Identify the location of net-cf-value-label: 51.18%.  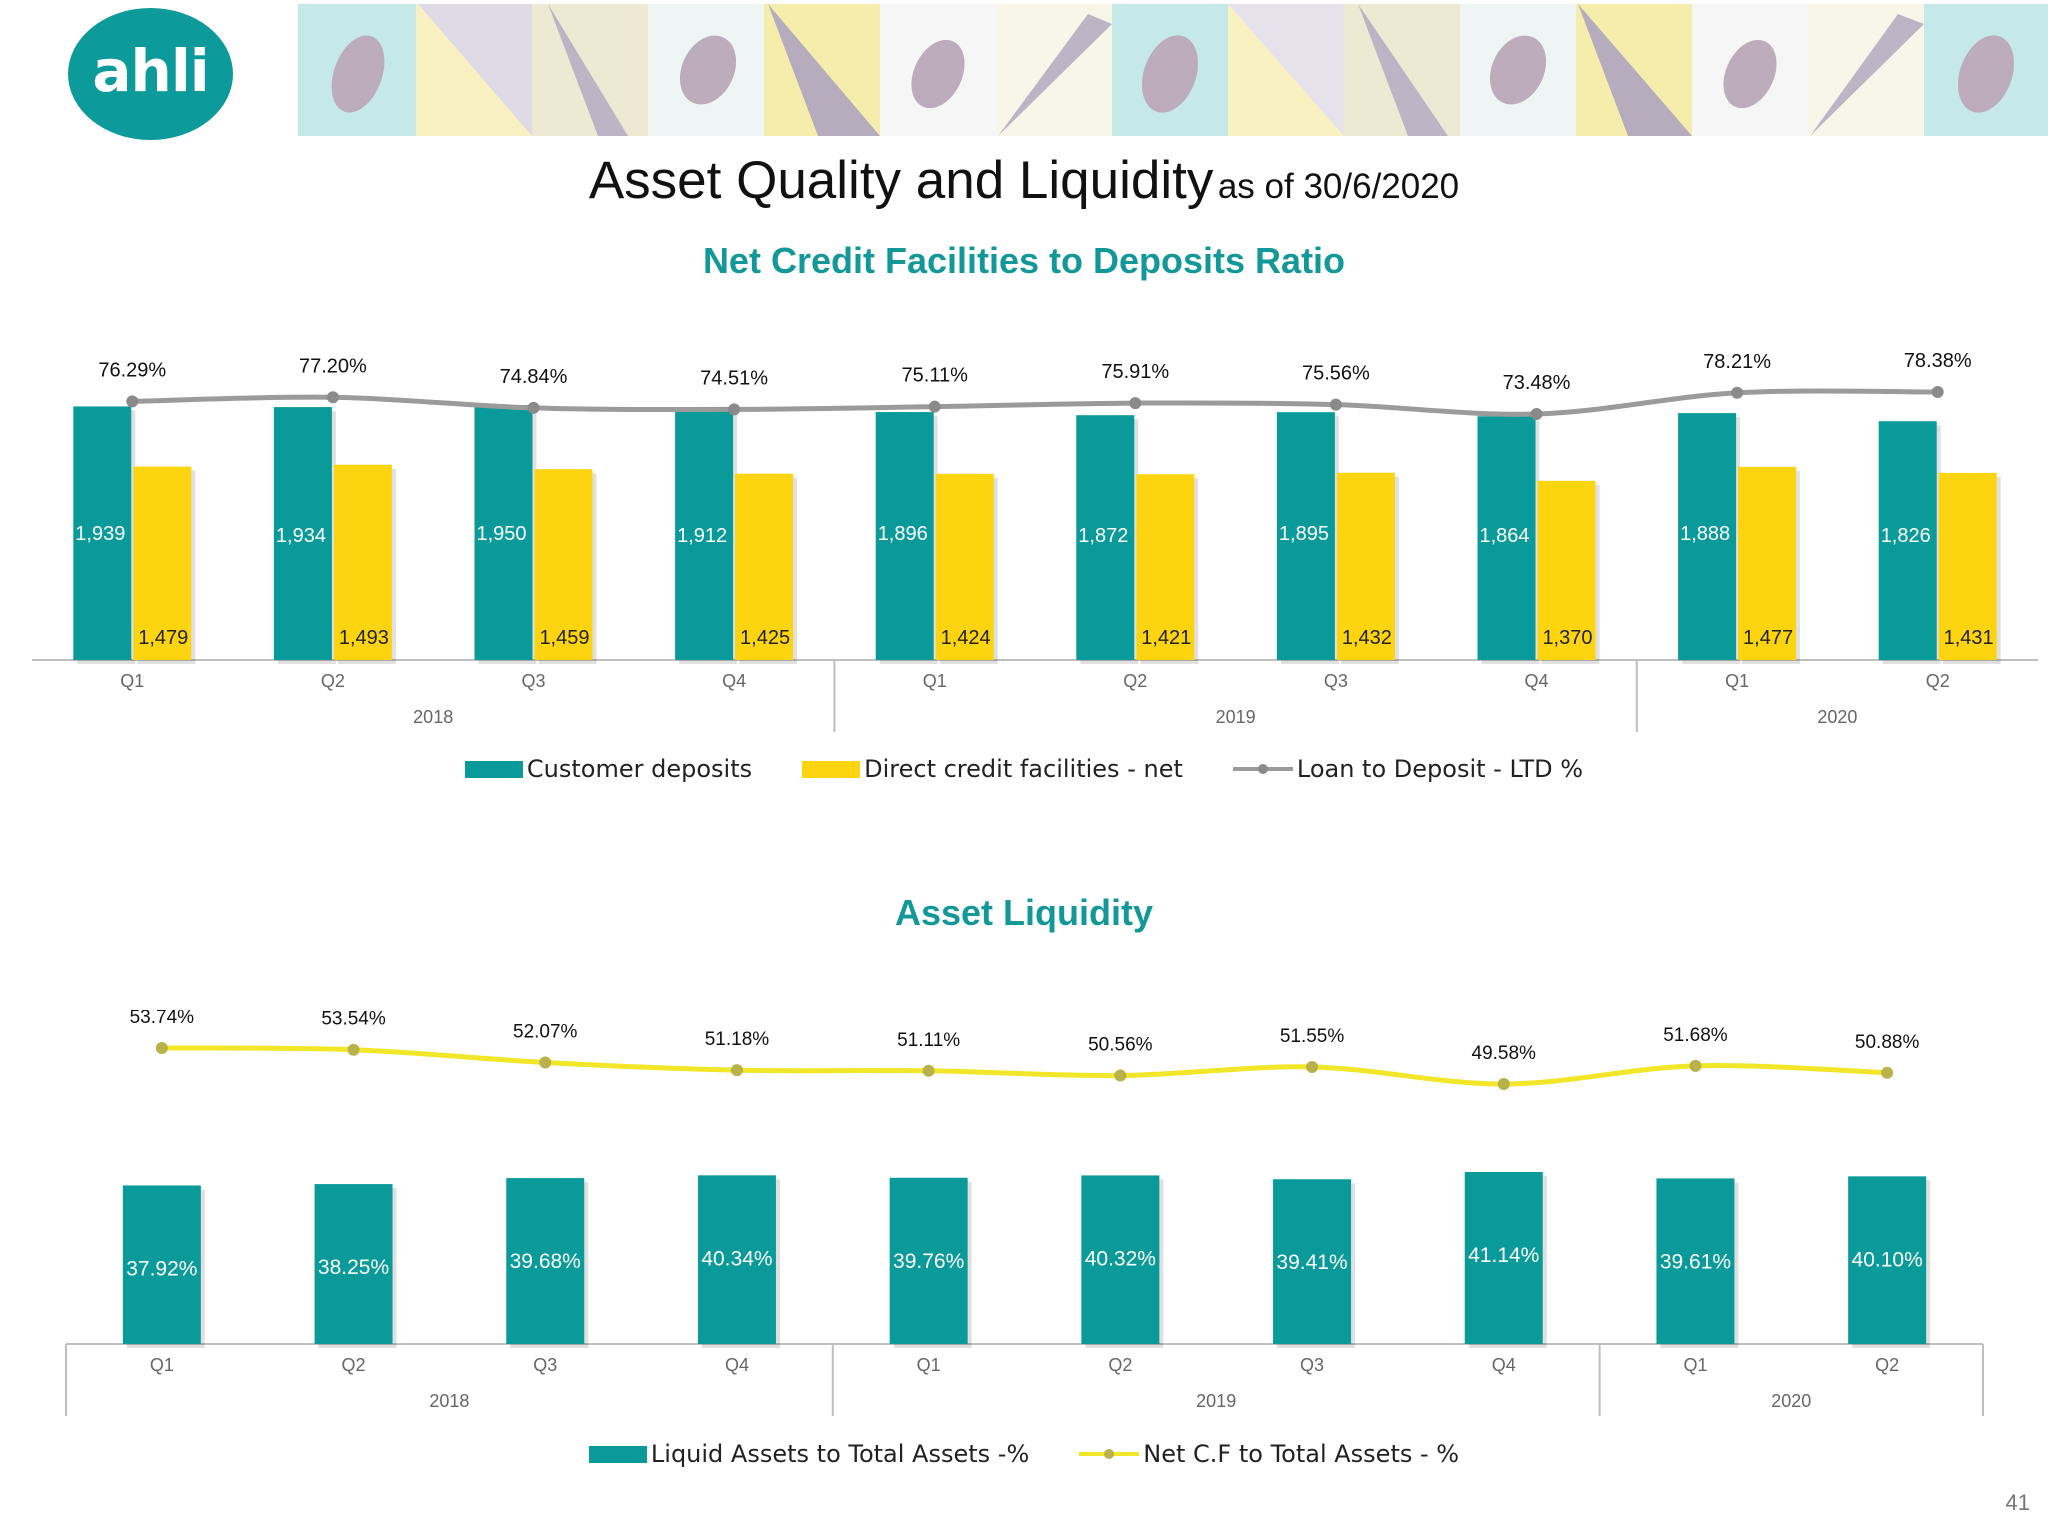
(737, 1039).